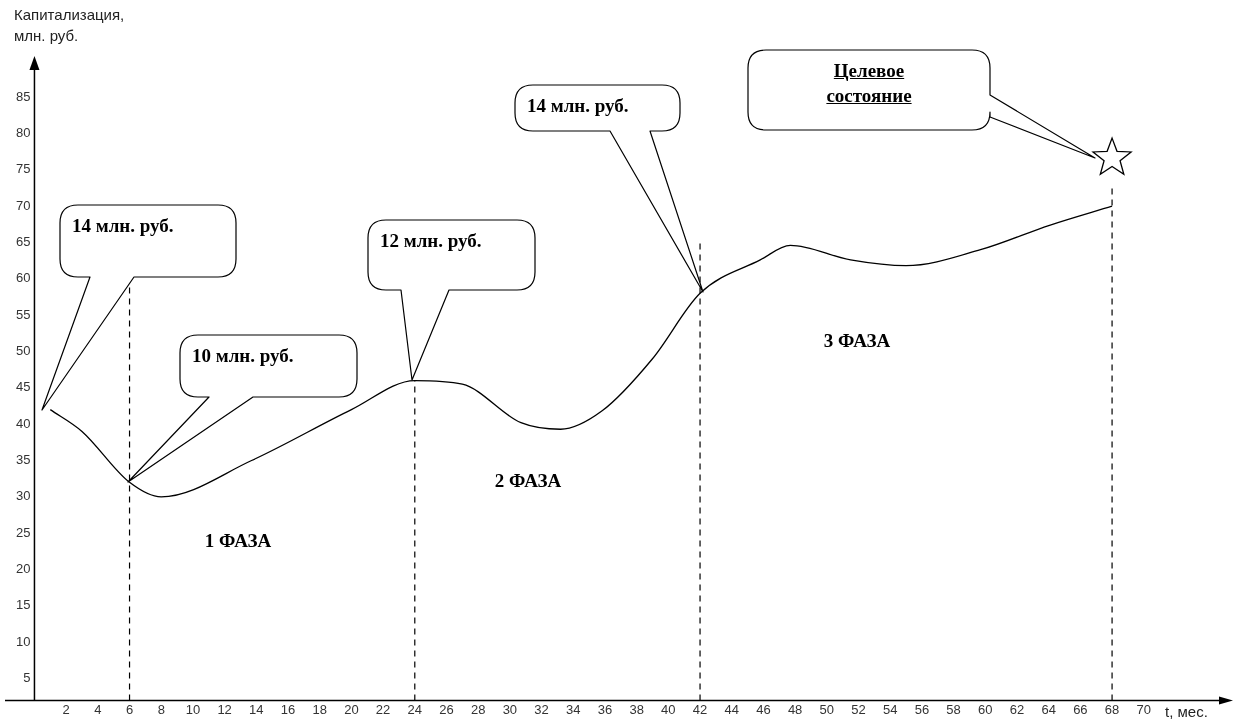  Describe the element at coordinates (668, 709) in the screenshot. I see `x-tick-label: 40` at that location.